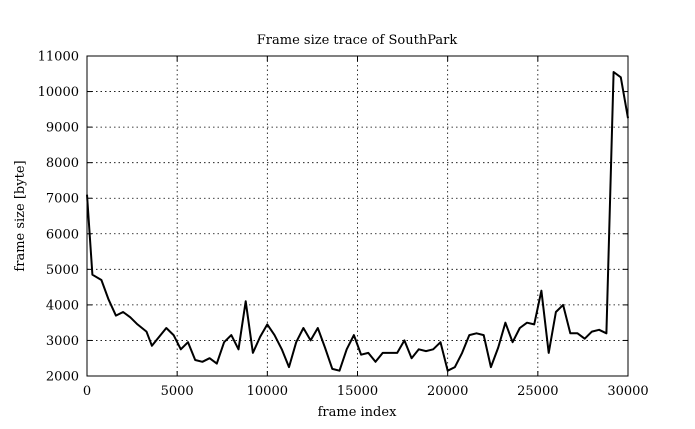 The height and width of the screenshot is (429, 695). Describe the element at coordinates (58, 92) in the screenshot. I see `y-tick-label: 10000` at that location.